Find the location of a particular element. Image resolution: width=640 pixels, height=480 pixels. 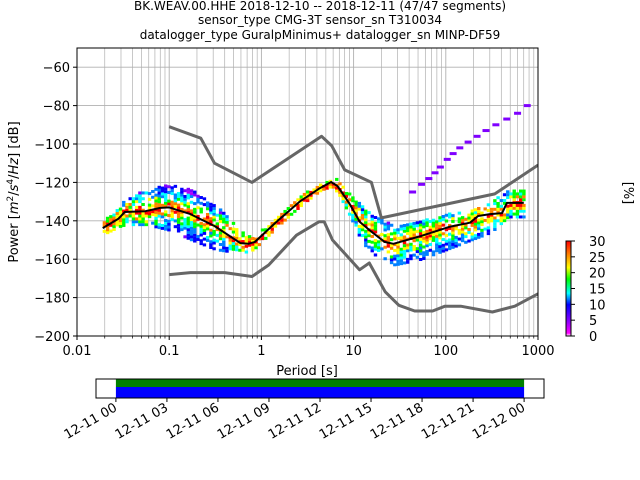

coverage-tick-label: 12-11 15 is located at coordinates (346, 421).